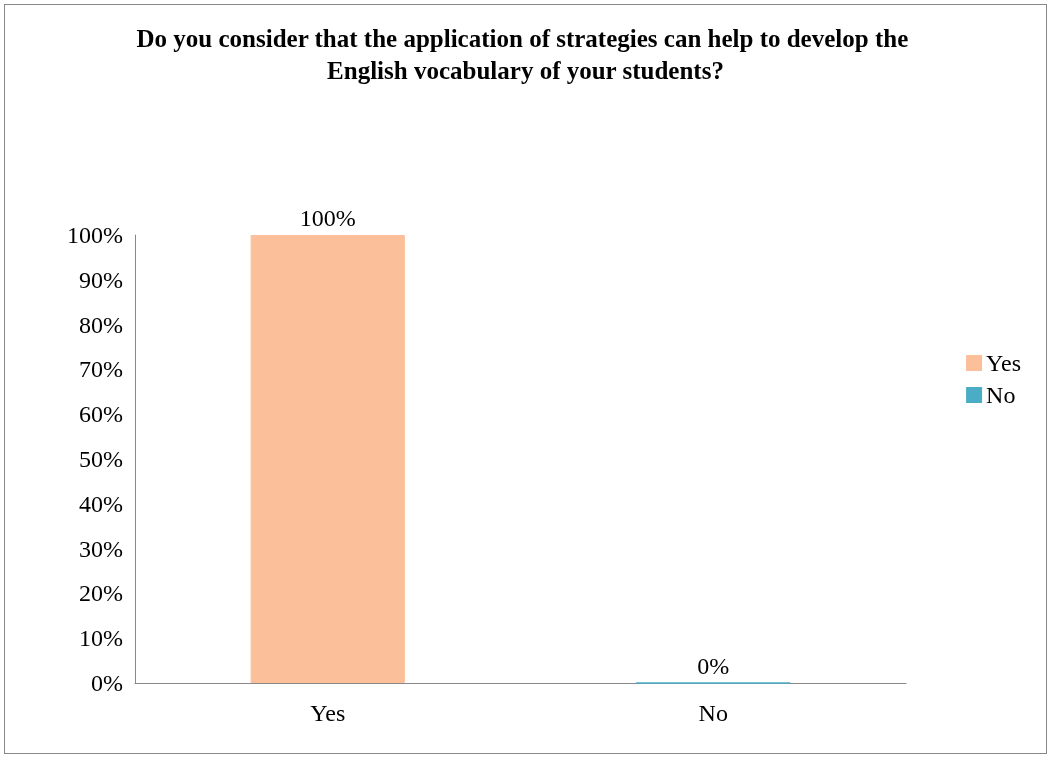 This screenshot has height=760, width=1053. I want to click on chart-title: Do you consider that the application of strategies can help to develop the English vocabulary of your students?, so click(525, 54).